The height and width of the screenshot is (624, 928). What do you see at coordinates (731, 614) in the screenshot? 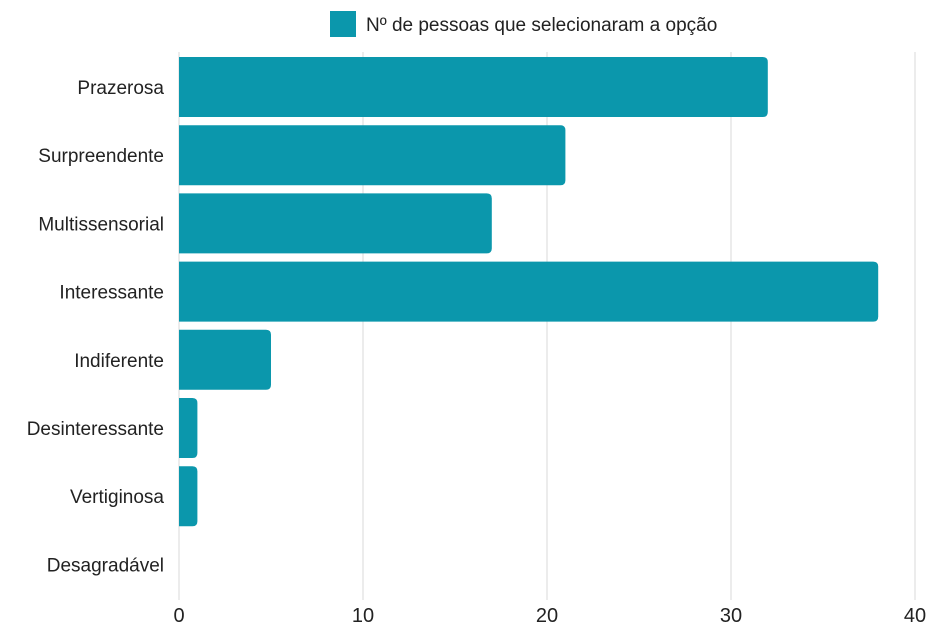
I see `x-tick-label: 30` at bounding box center [731, 614].